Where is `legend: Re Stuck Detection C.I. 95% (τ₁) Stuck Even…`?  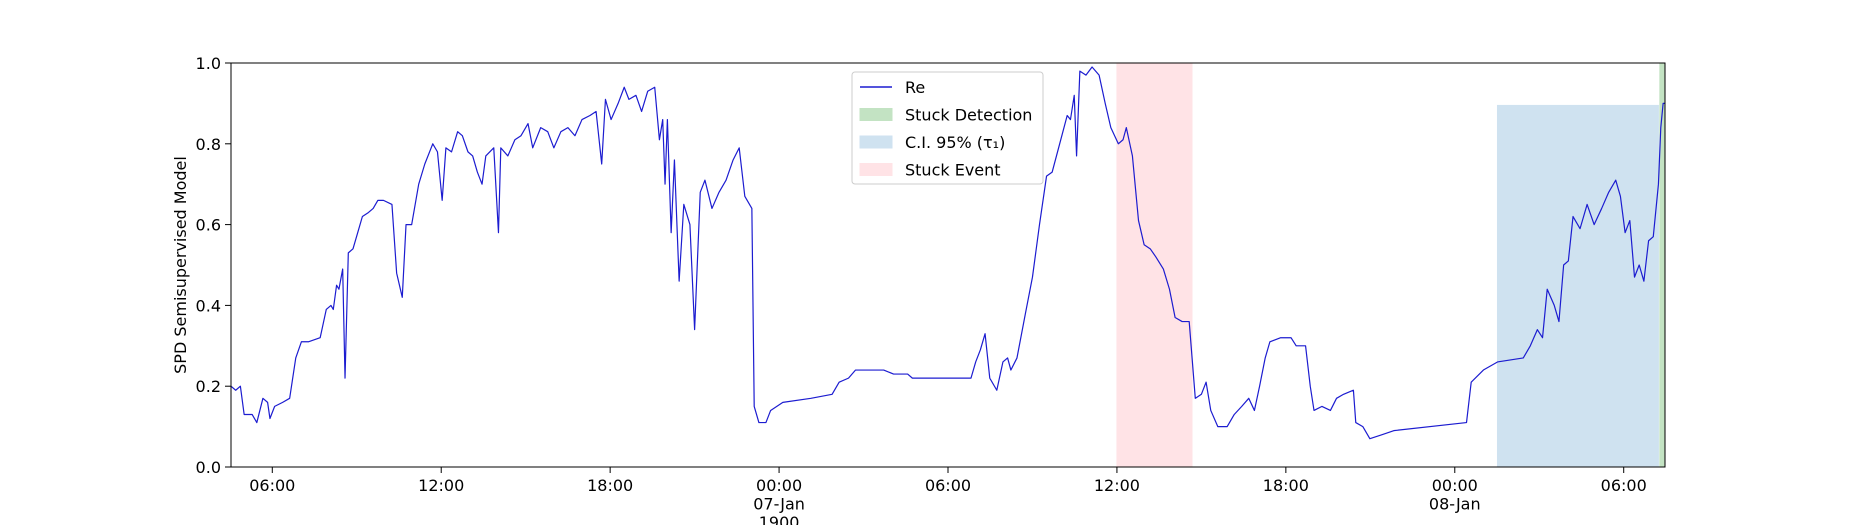
legend: Re Stuck Detection C.I. 95% (τ₁) Stuck Even… is located at coordinates (947, 128).